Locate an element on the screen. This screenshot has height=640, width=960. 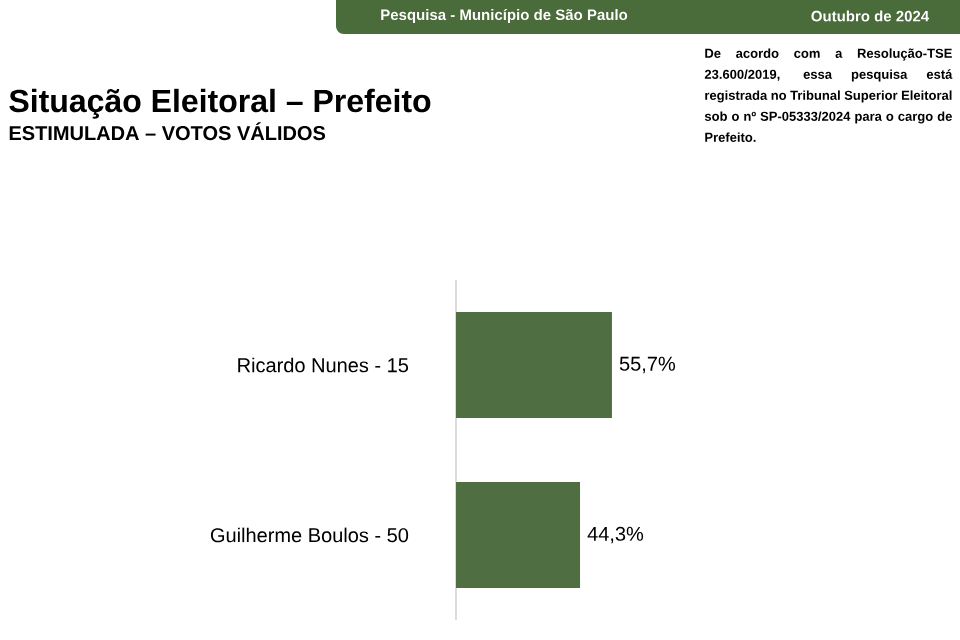
data-label: 44,3% is located at coordinates (615, 535).